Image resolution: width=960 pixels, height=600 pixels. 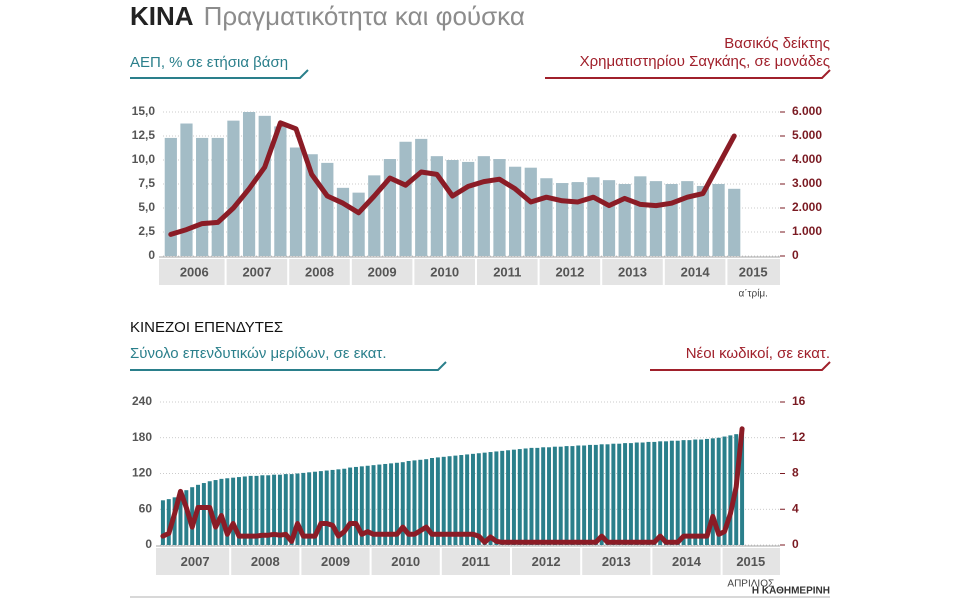 What do you see at coordinates (146, 231) in the screenshot?
I see `y-tick-label: 2,5` at bounding box center [146, 231].